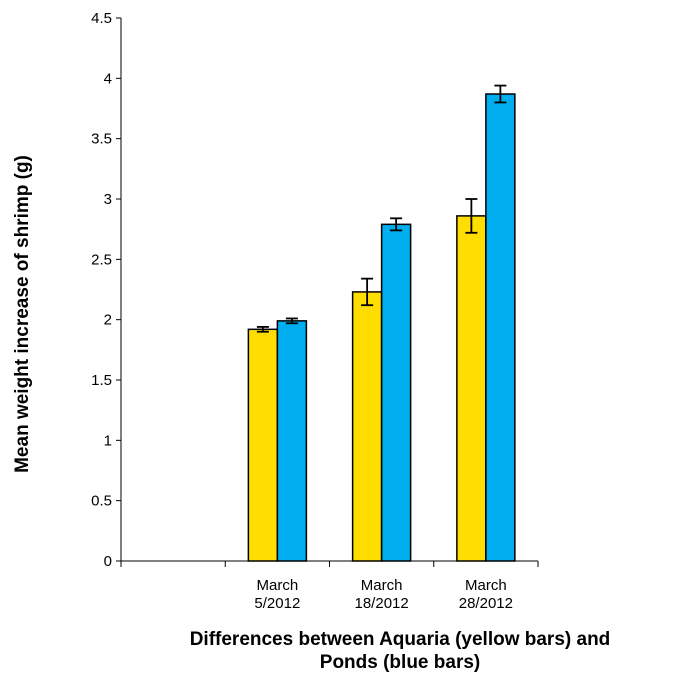 Image resolution: width=673 pixels, height=675 pixels. What do you see at coordinates (101, 259) in the screenshot?
I see `y-tick-label: 2.5` at bounding box center [101, 259].